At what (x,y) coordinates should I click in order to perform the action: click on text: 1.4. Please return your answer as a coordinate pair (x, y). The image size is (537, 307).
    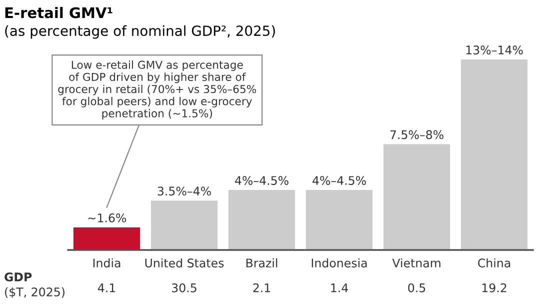
    Looking at the image, I should click on (339, 288).